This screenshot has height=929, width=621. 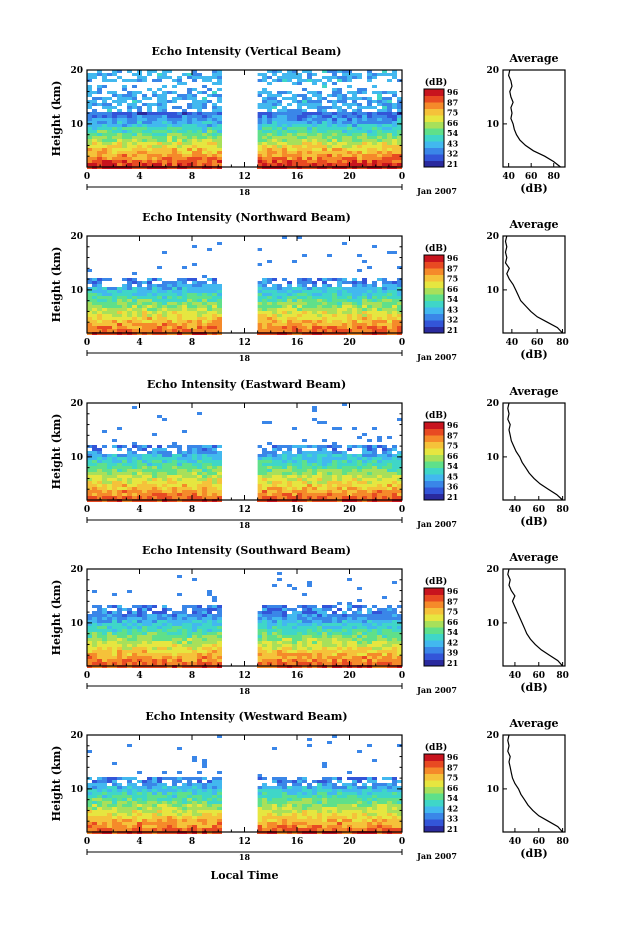 What do you see at coordinates (297, 177) in the screenshot?
I see `x-tick-label: 16` at bounding box center [297, 177].